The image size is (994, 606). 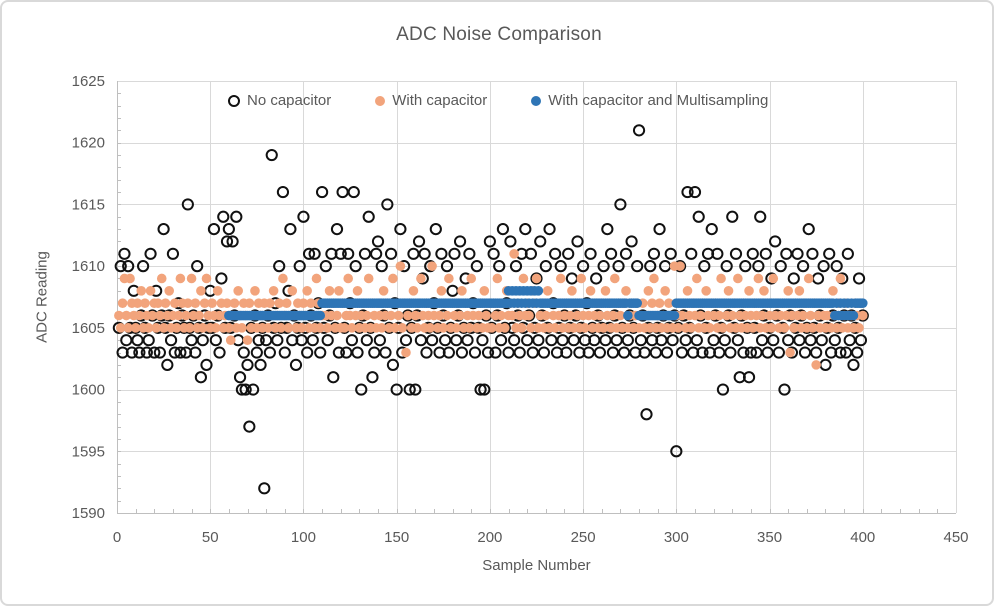 What do you see at coordinates (658, 100) in the screenshot?
I see `legend-label: With capacitor and Multisampling` at bounding box center [658, 100].